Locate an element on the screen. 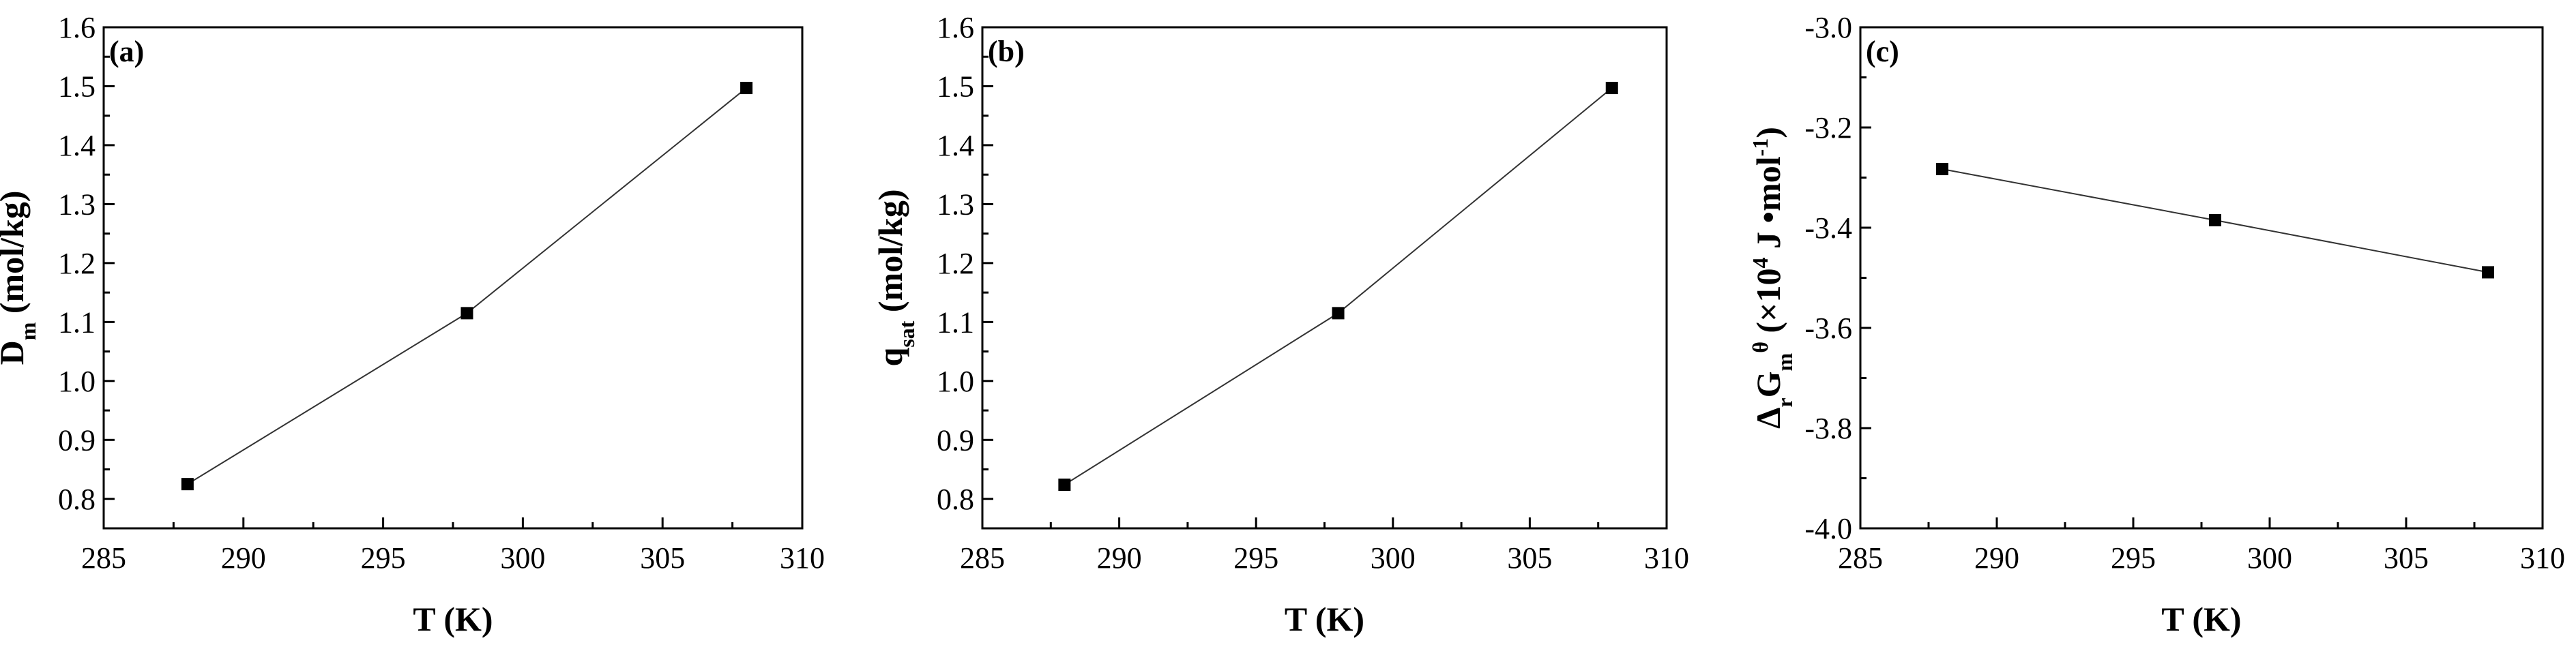  y-axis-title: Dm (mol/kg) is located at coordinates (20, 278).